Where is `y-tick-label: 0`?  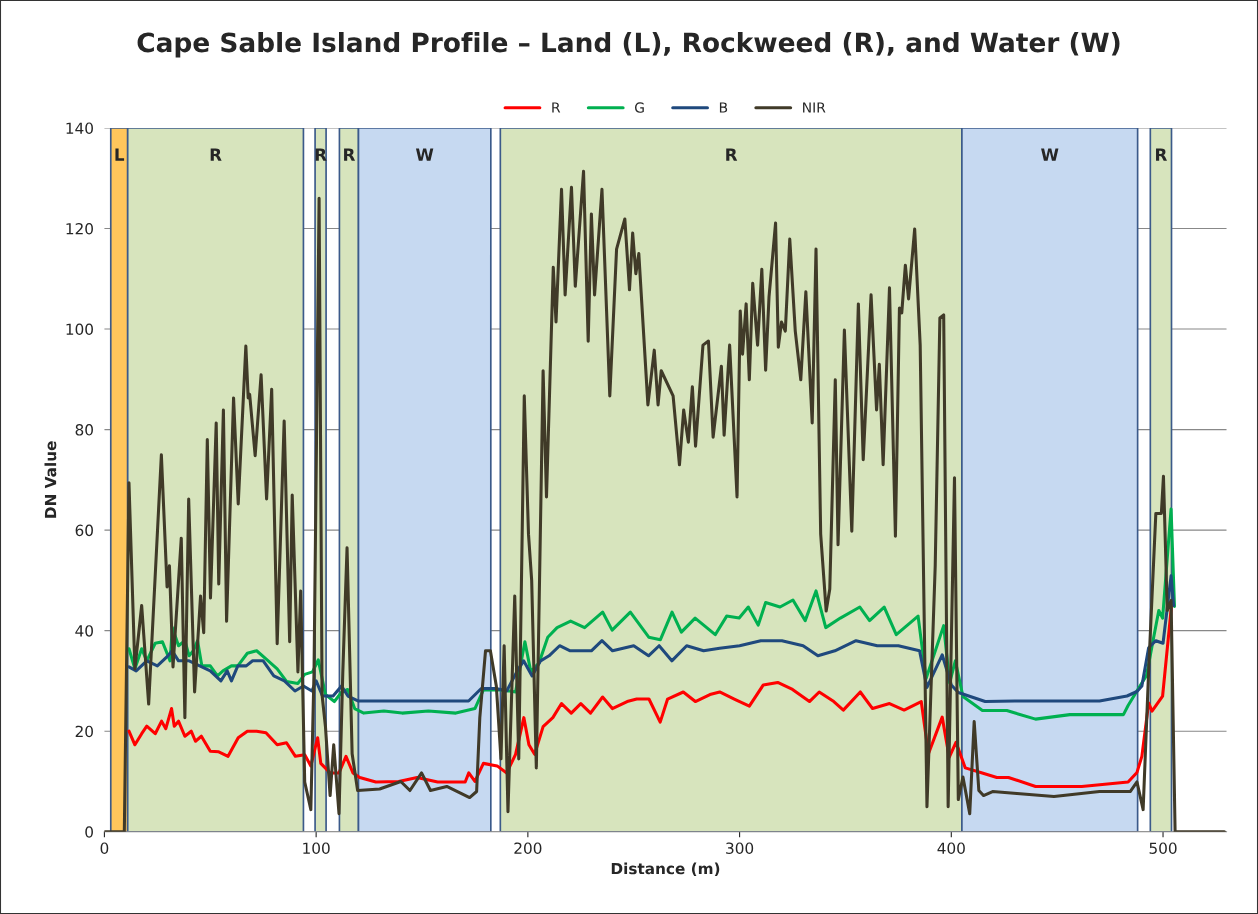
y-tick-label: 0 is located at coordinates (89, 832).